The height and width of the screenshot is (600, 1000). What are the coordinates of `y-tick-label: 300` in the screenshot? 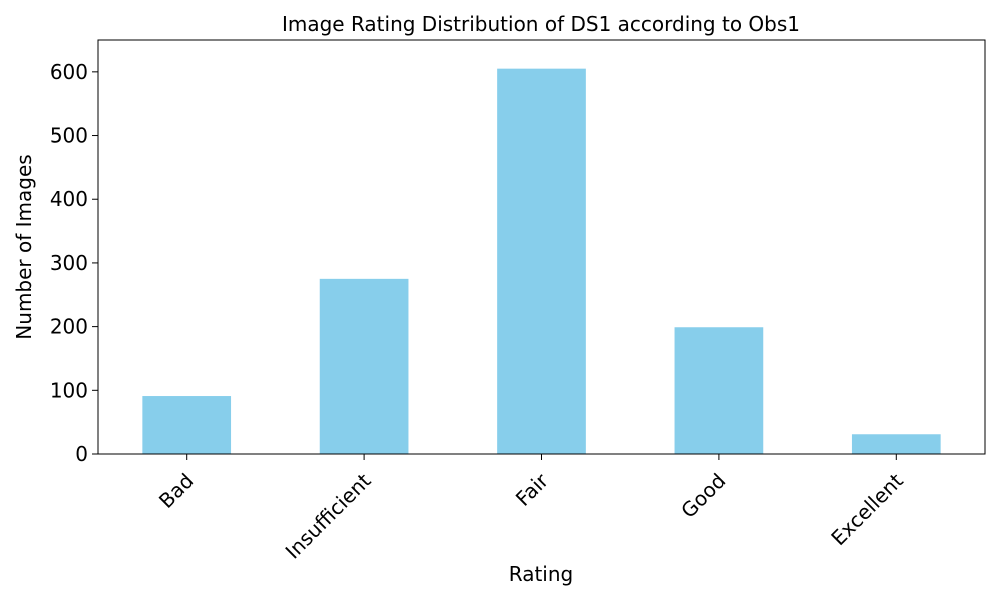 It's located at (69, 263).